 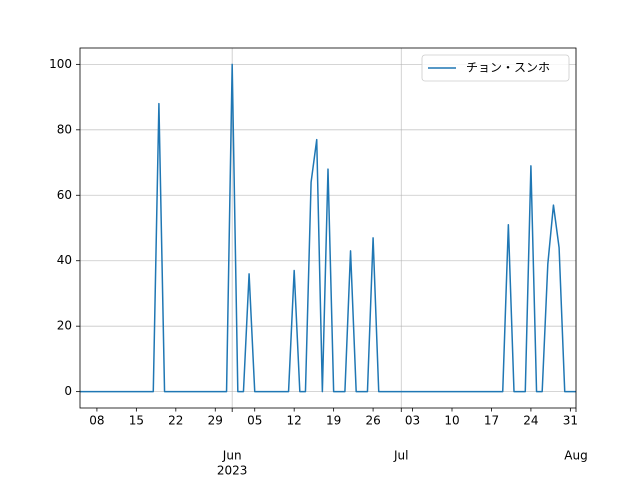 I want to click on y-tick-label: 100, so click(x=60, y=64).